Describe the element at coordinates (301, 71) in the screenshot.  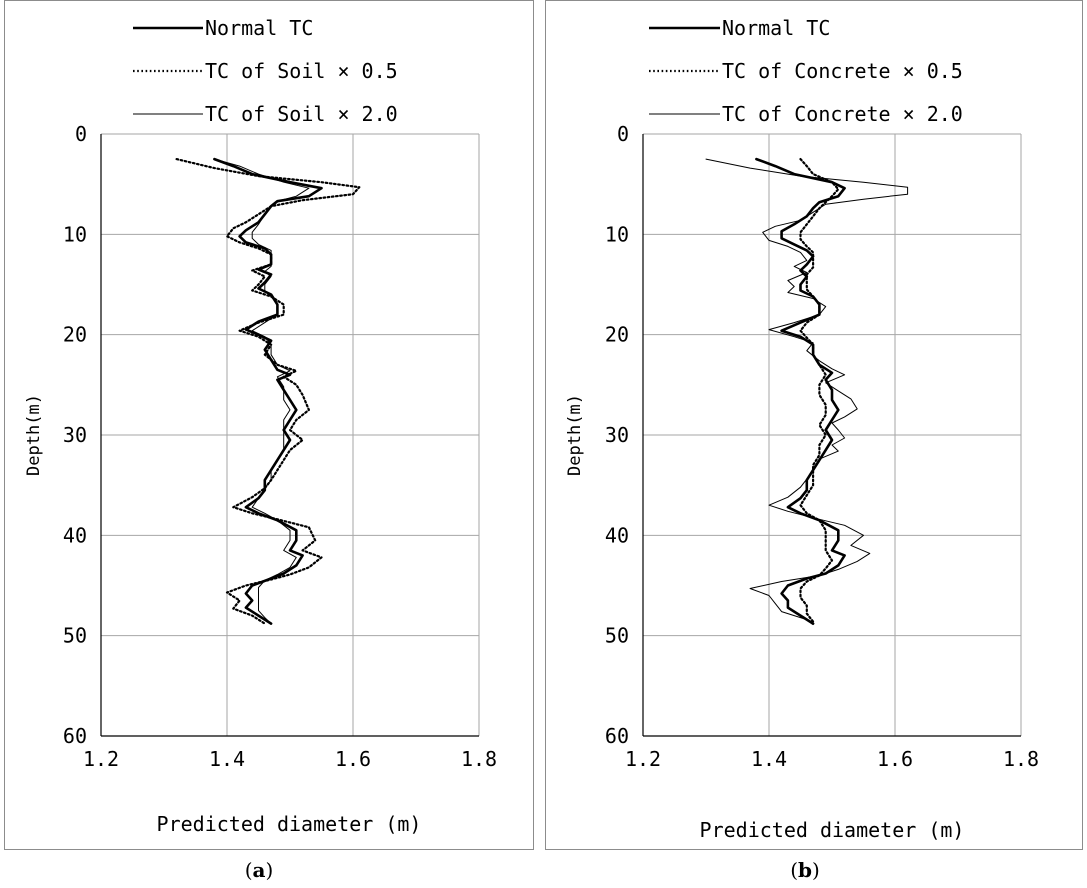
I see `legend-label: TC of Soil × 0.5` at that location.